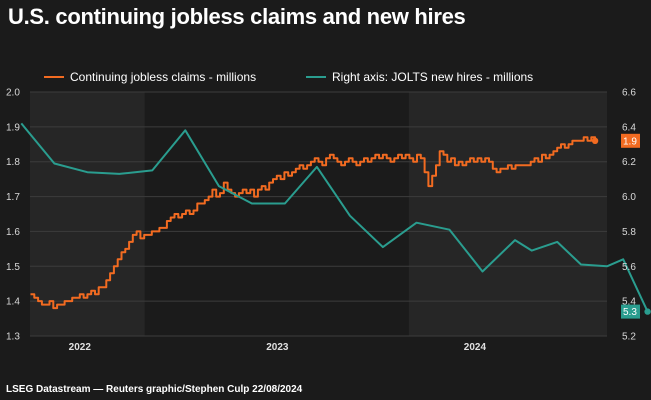 The height and width of the screenshot is (400, 651). What do you see at coordinates (13, 267) in the screenshot?
I see `y-left-tick-label: 1.5` at bounding box center [13, 267].